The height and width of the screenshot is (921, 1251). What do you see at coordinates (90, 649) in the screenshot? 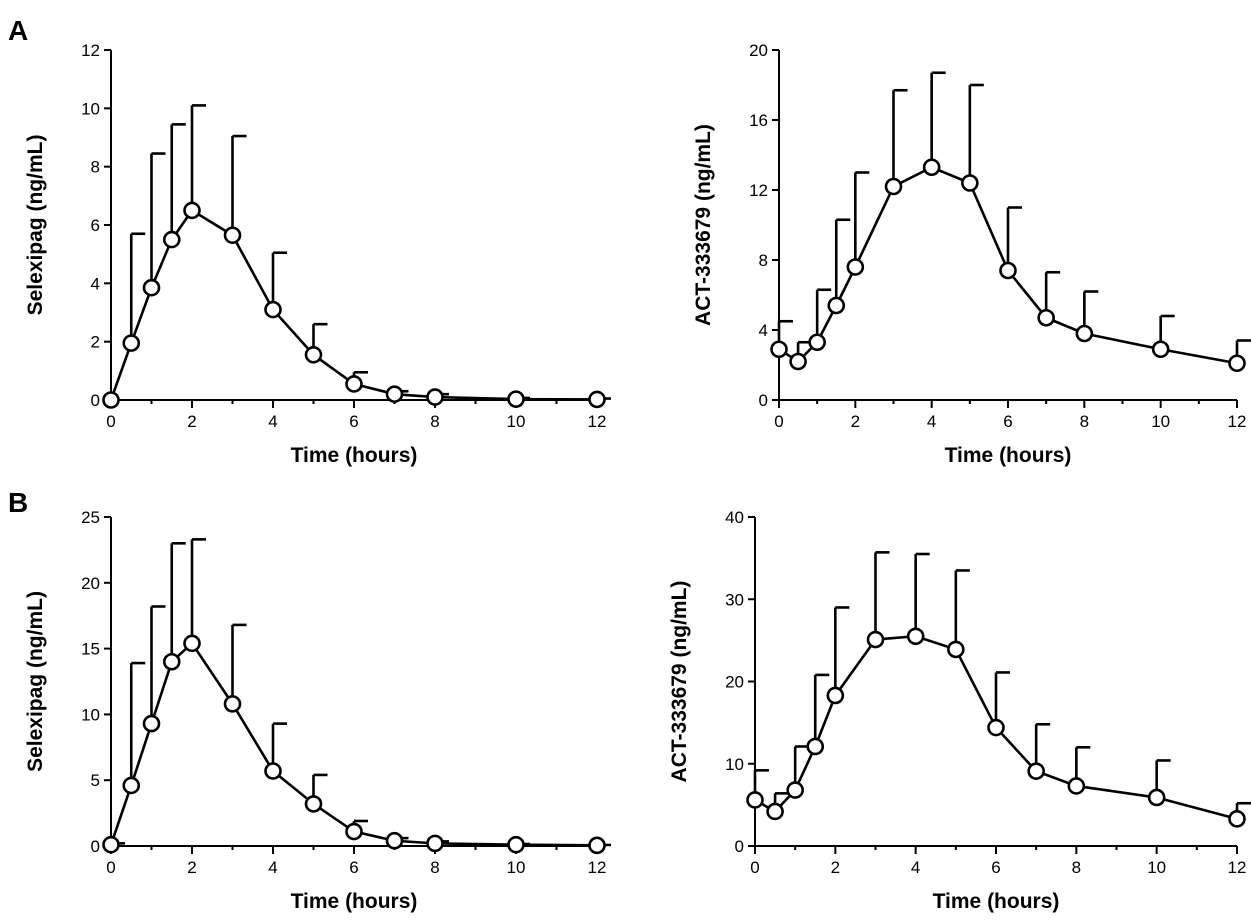
I see `y-tick-label: 15` at bounding box center [90, 649].